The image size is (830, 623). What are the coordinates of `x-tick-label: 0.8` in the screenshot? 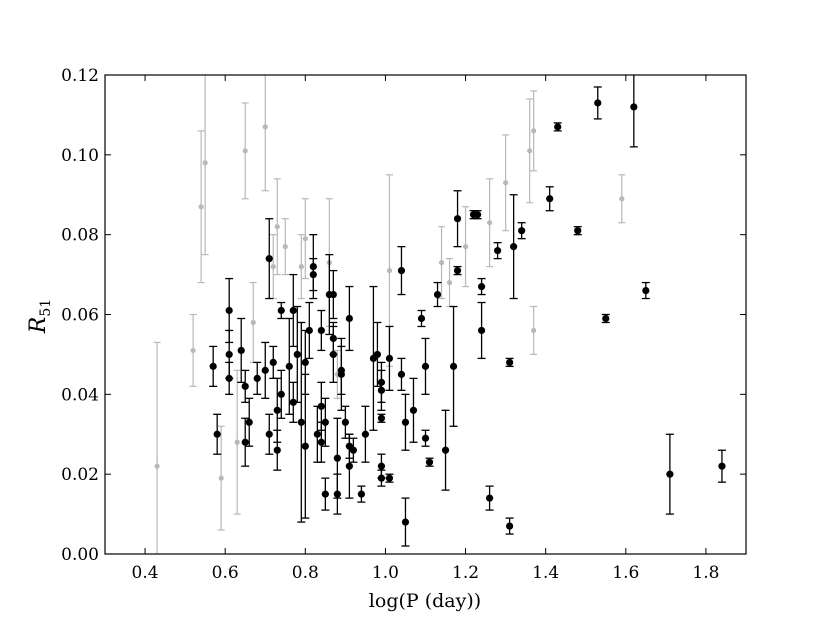 It's located at (305, 573).